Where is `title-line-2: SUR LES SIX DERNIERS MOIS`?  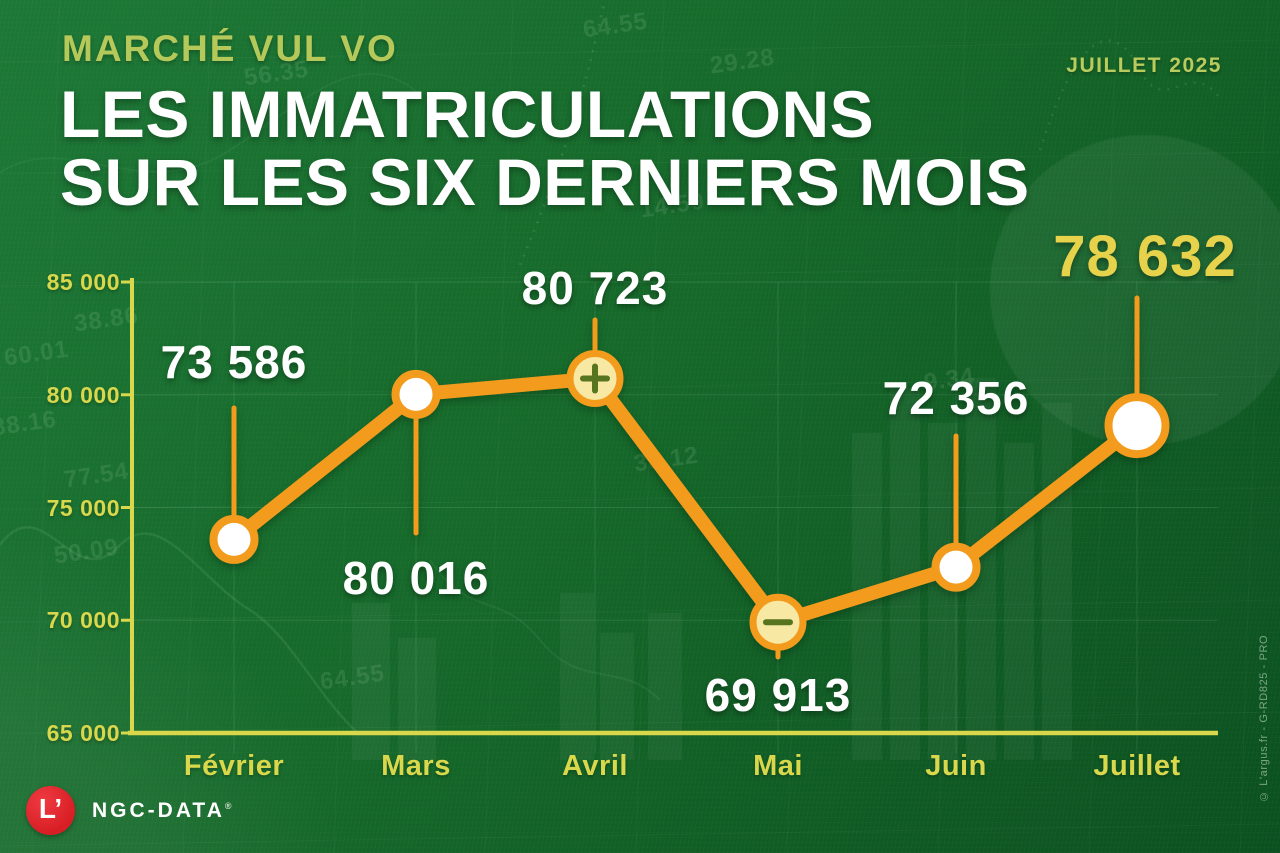 title-line-2: SUR LES SIX DERNIERS MOIS is located at coordinates (545, 182).